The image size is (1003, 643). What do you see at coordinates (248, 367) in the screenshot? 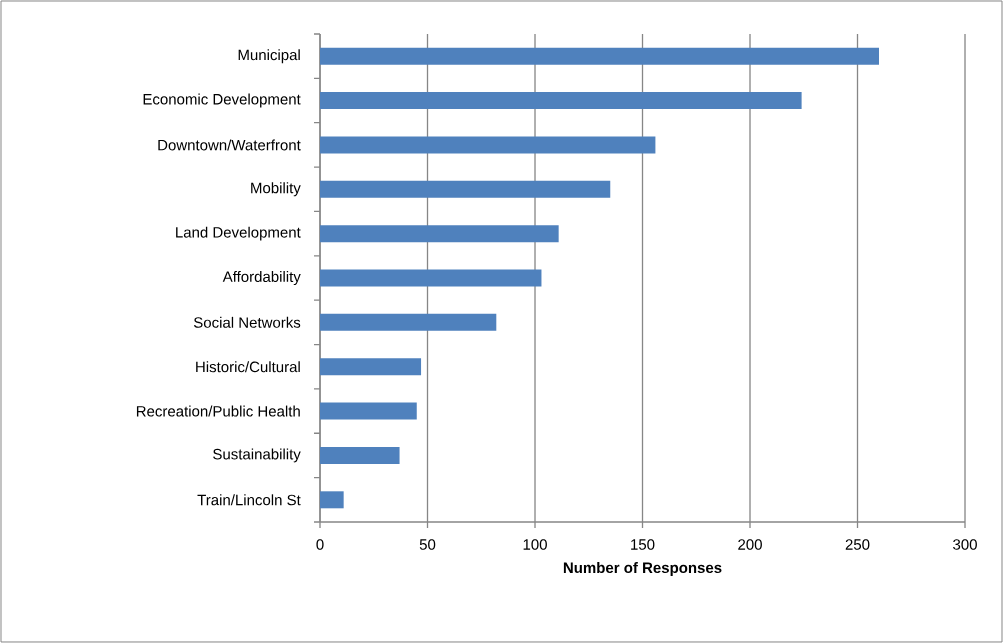
I see `y-tick-label: Historic/Cultural` at bounding box center [248, 367].